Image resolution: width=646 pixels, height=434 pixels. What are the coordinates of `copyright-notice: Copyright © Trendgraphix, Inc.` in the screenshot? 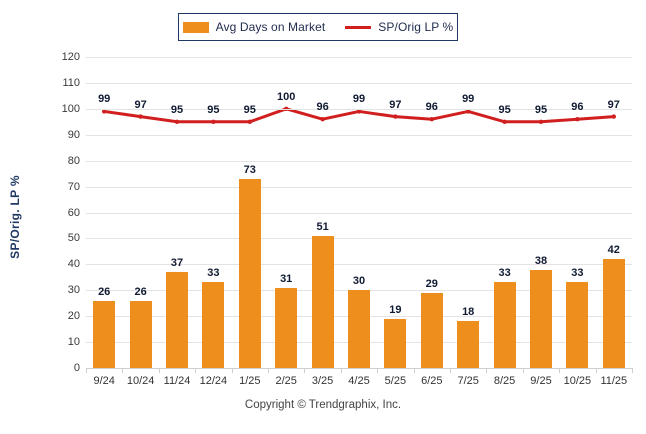 It's located at (323, 405).